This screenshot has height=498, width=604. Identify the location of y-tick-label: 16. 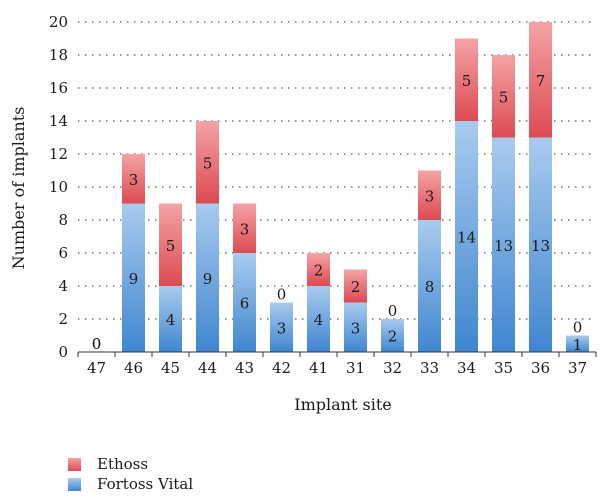
(58, 88).